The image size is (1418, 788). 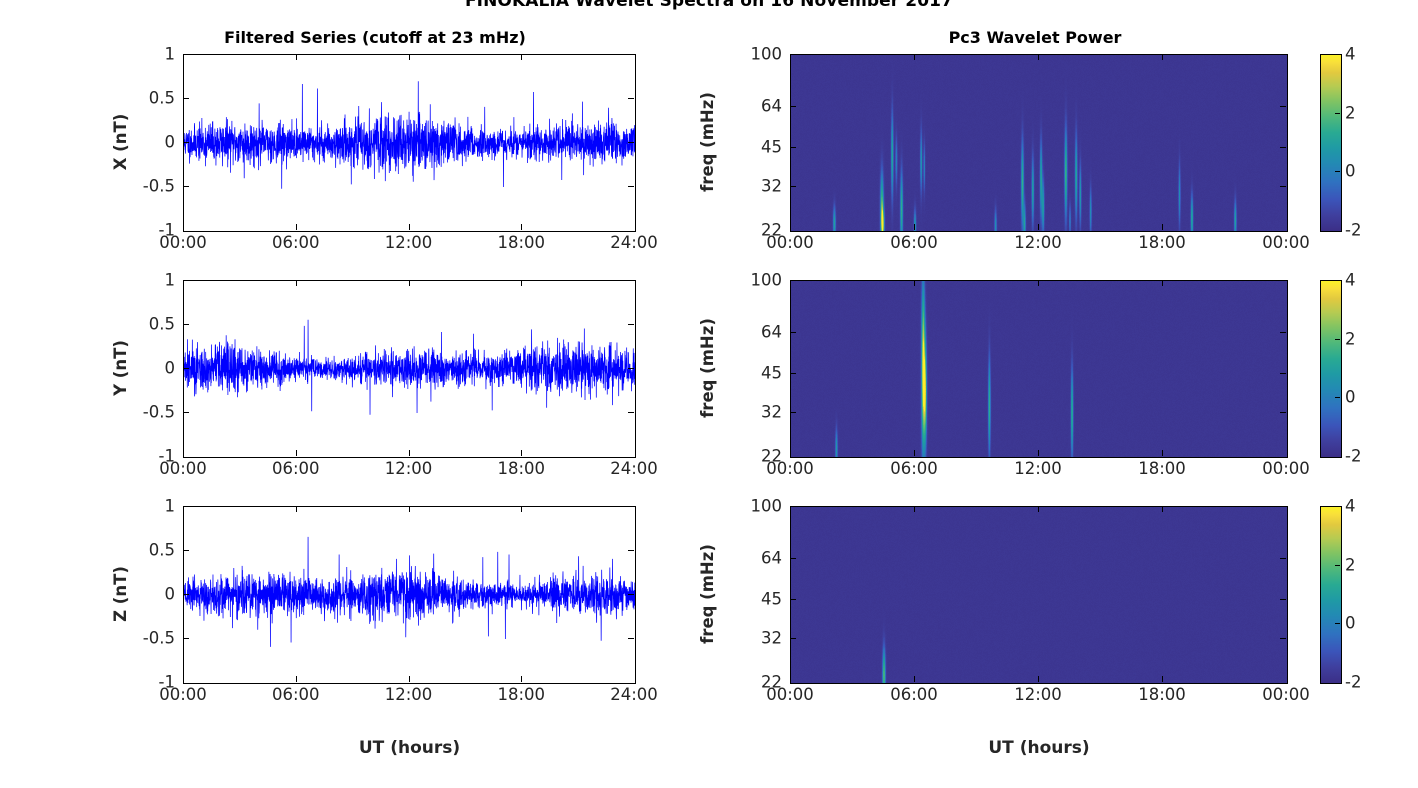 I want to click on ytick-label: -0.5, so click(x=158, y=638).